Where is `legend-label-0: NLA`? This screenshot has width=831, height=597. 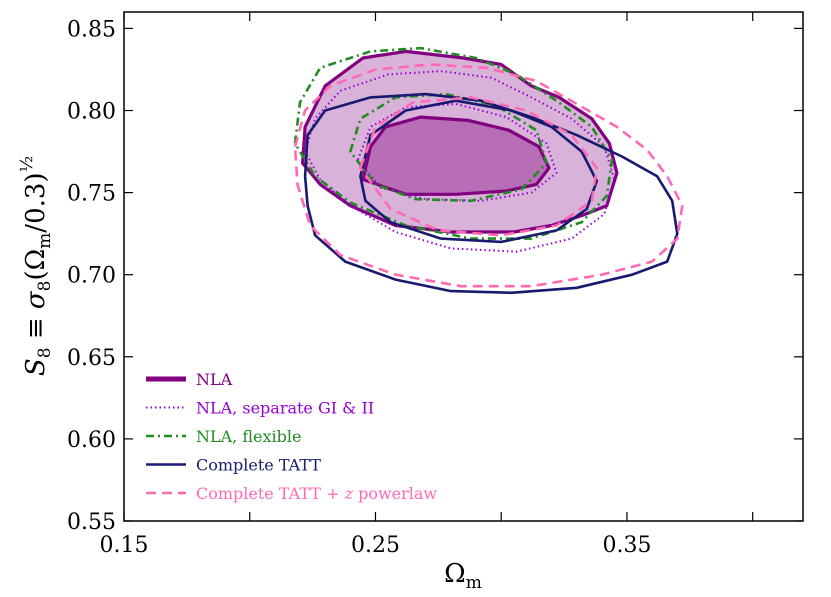
legend-label-0: NLA is located at coordinates (214, 379).